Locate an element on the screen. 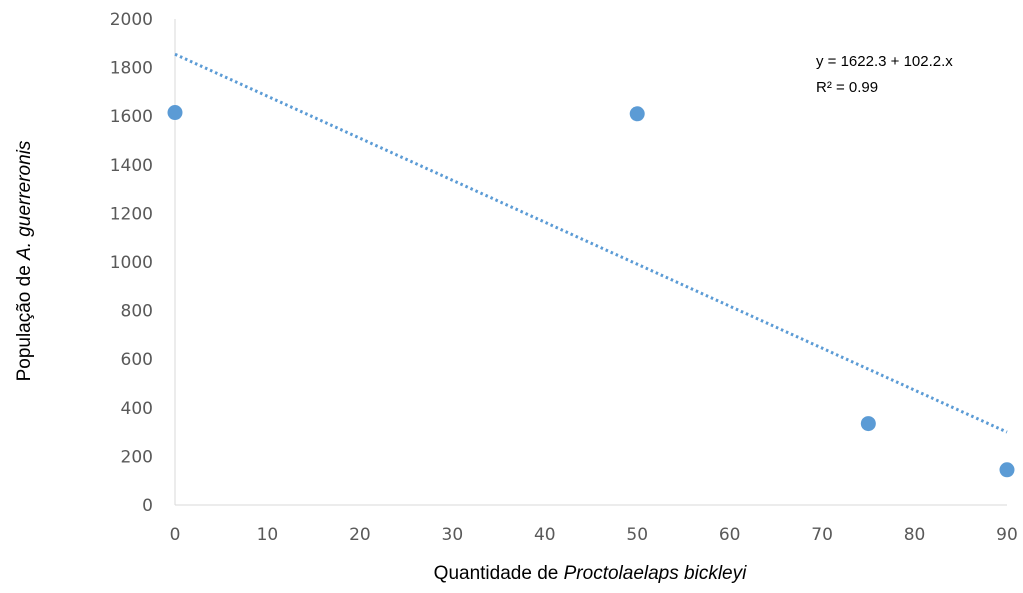 This screenshot has width=1023, height=593. y-tick-label: 1600 is located at coordinates (131, 117).